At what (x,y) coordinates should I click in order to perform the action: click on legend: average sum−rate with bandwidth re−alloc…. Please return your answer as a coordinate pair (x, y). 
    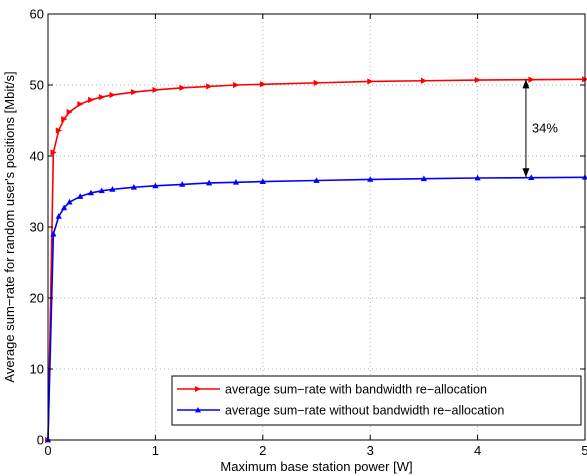
    Looking at the image, I should click on (376, 400).